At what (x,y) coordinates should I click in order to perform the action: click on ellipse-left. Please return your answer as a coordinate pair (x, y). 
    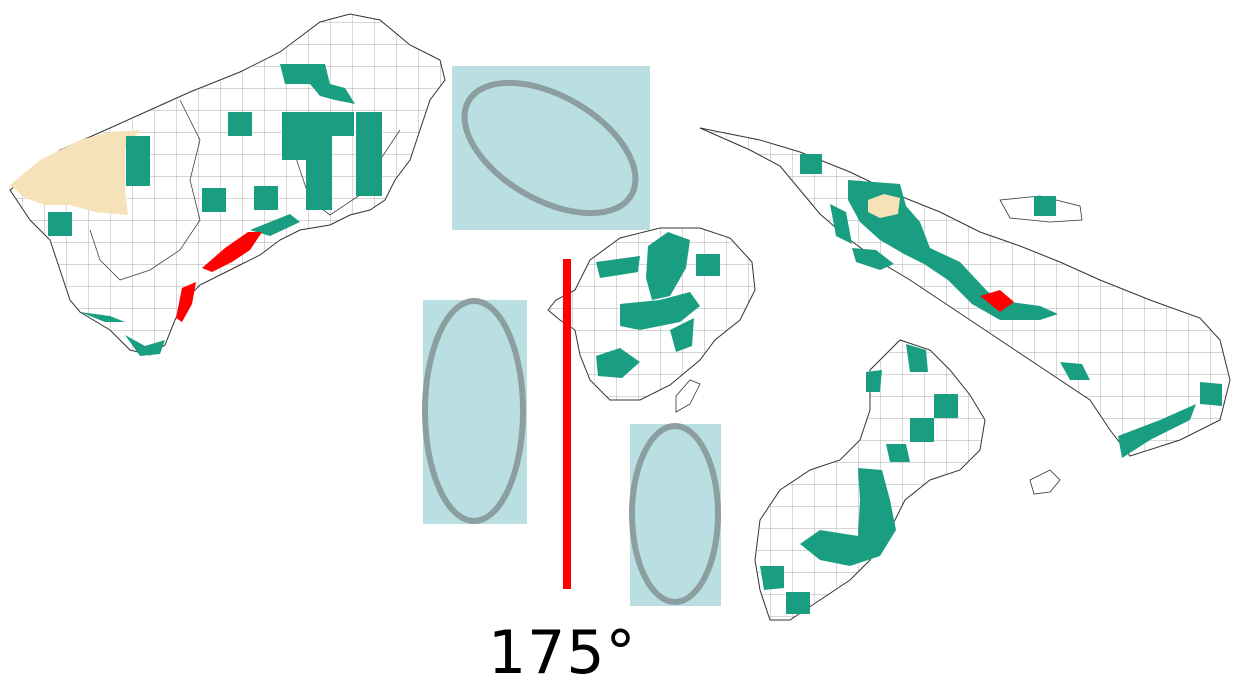
    Looking at the image, I should click on (474, 411).